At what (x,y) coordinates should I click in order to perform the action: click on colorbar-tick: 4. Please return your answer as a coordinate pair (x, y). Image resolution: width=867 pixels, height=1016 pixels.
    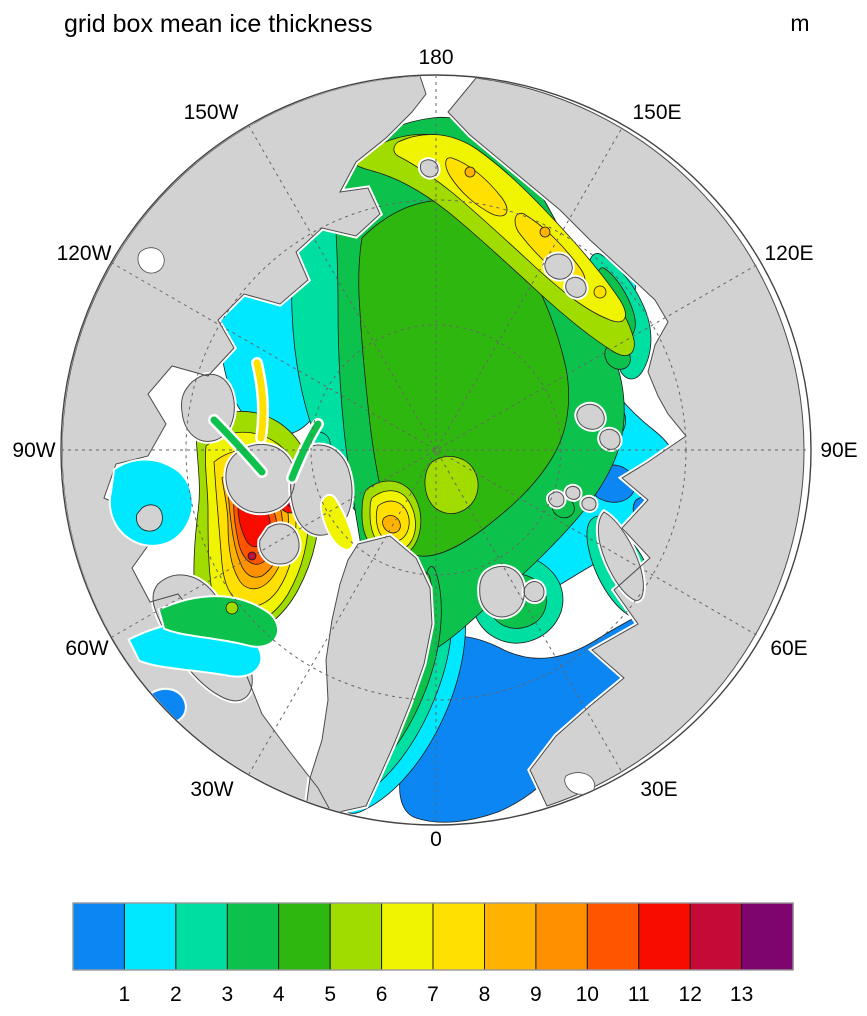
    Looking at the image, I should click on (279, 994).